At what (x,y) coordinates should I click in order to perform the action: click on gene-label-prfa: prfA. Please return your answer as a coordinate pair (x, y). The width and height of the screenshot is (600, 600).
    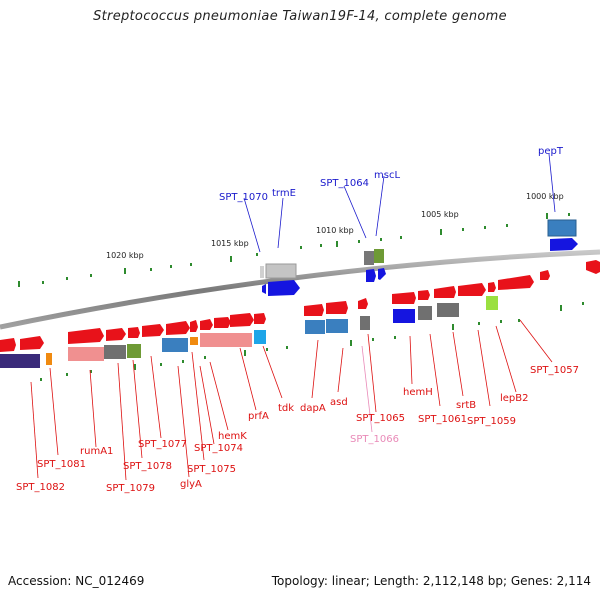
    Looking at the image, I should click on (258, 416).